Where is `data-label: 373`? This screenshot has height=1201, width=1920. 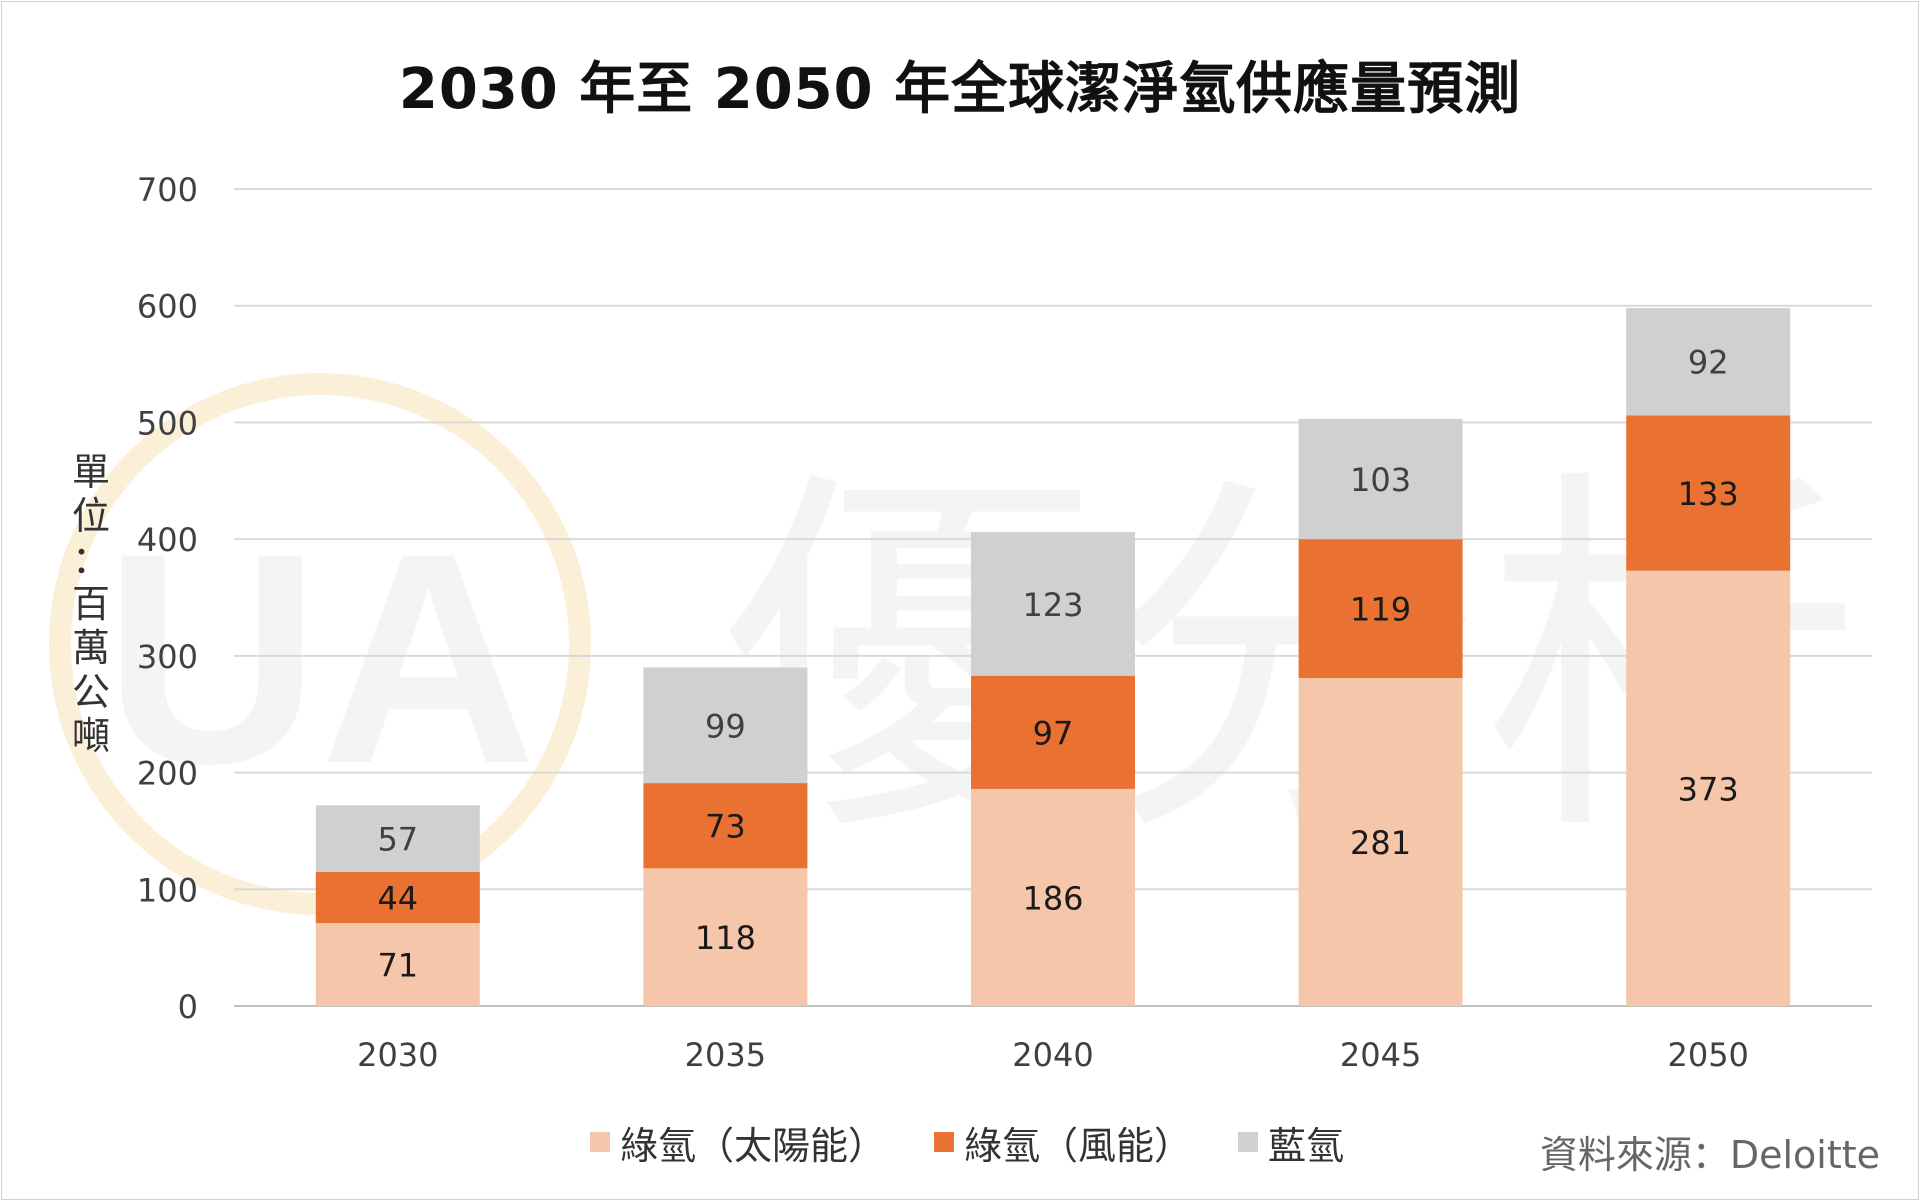 data-label: 373 is located at coordinates (1708, 789).